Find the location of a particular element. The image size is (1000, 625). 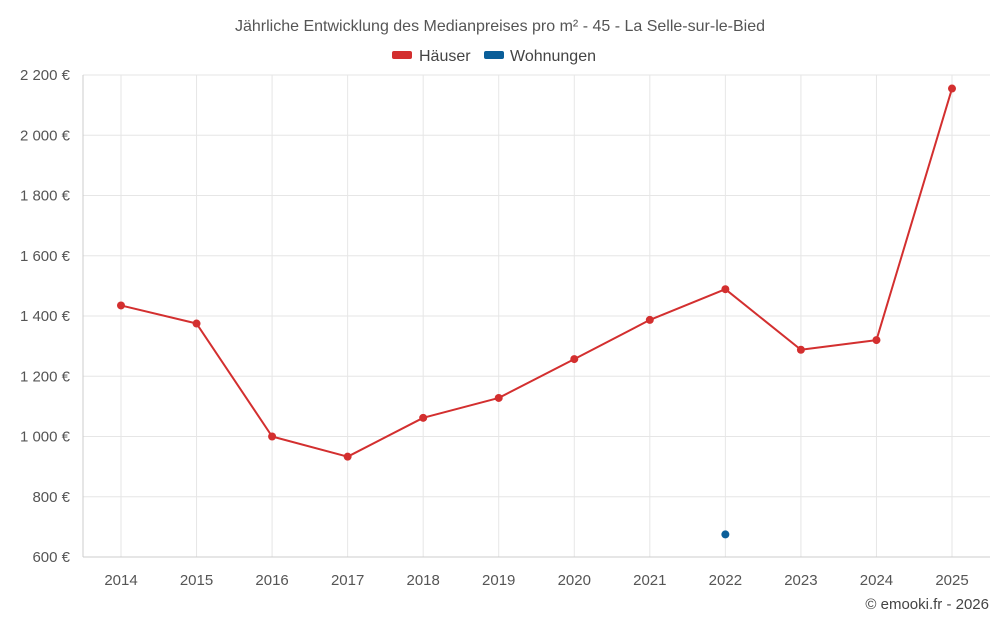

x-tick-label: 2023 is located at coordinates (800, 580).